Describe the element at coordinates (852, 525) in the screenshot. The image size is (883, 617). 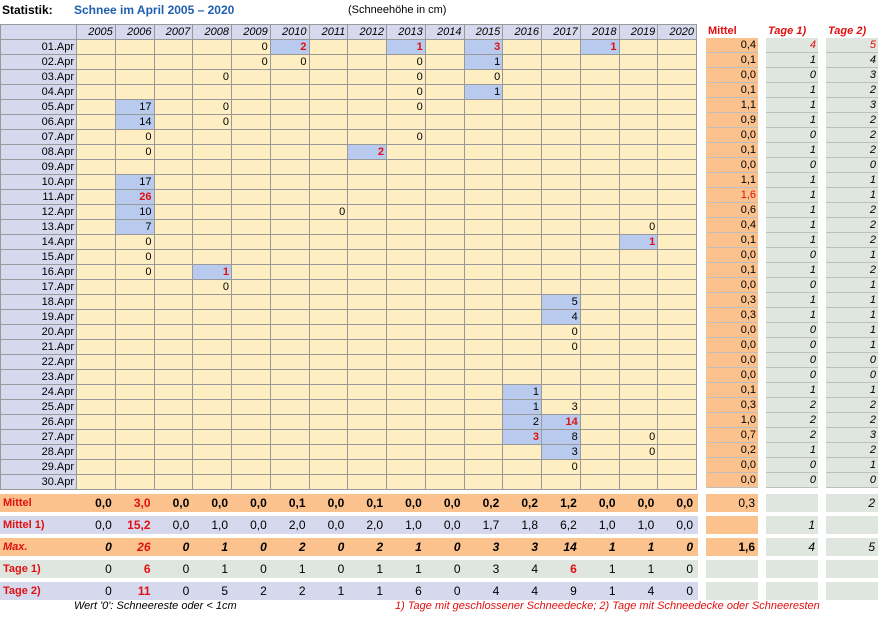
I see `summary-t2-cell` at that location.